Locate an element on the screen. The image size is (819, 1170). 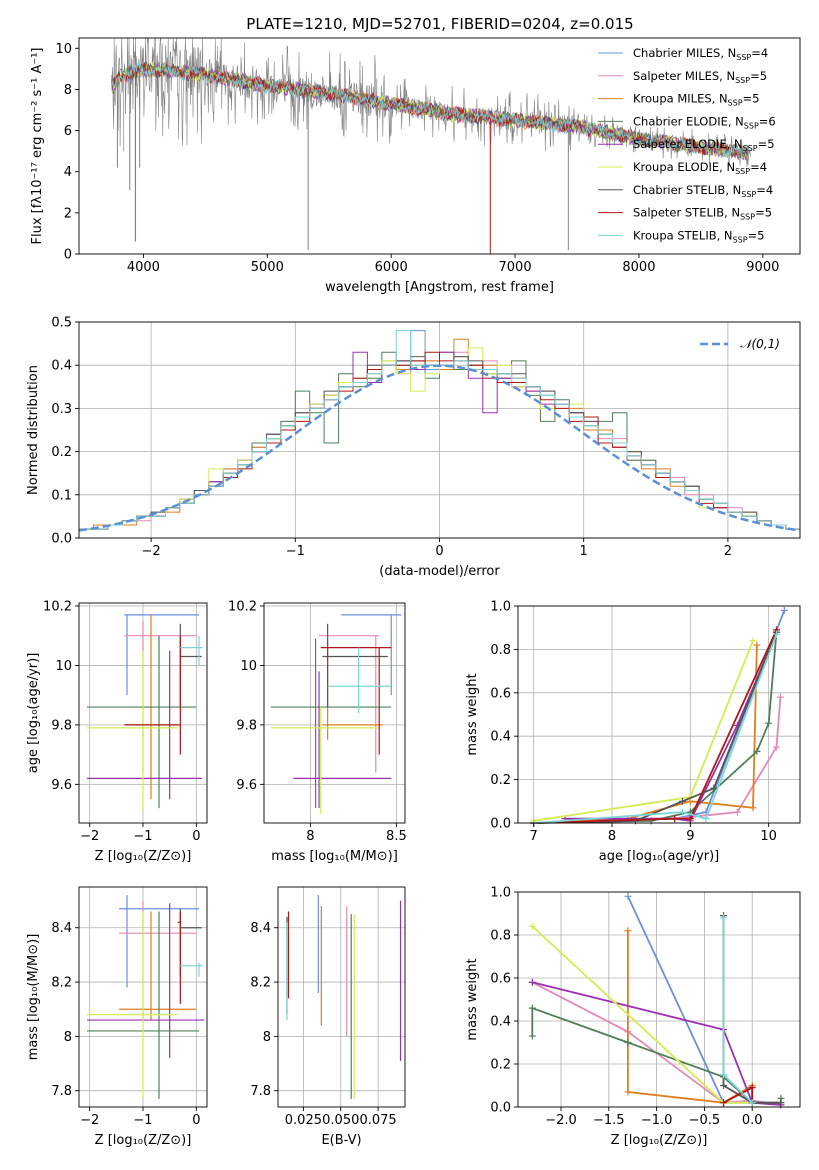
legend-label-text: Salpeter ELODIE, N is located at coordinates (688, 144).